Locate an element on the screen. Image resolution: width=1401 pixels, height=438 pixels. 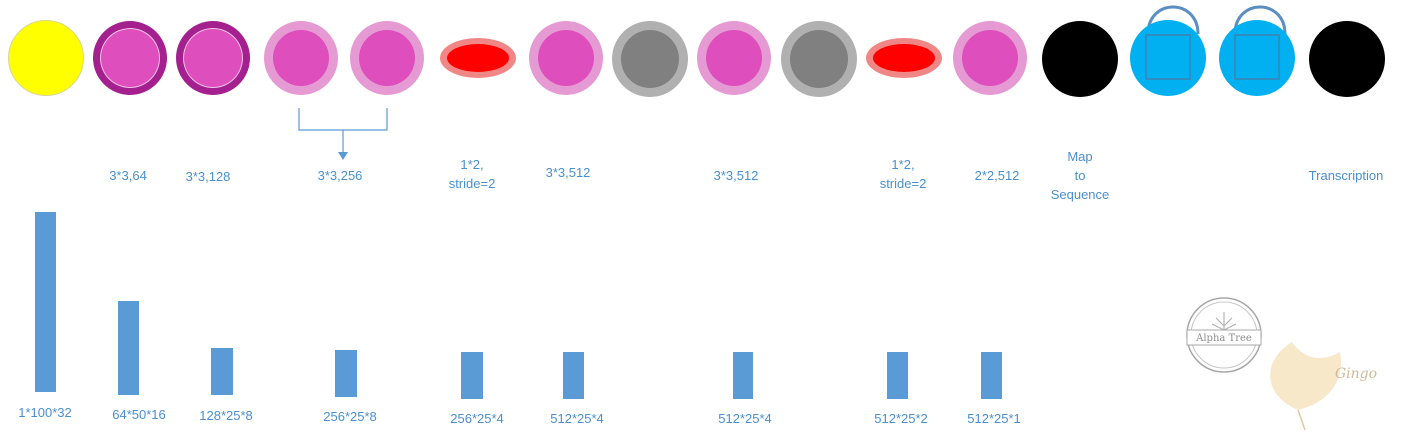
pool2-node is located at coordinates (904, 58).